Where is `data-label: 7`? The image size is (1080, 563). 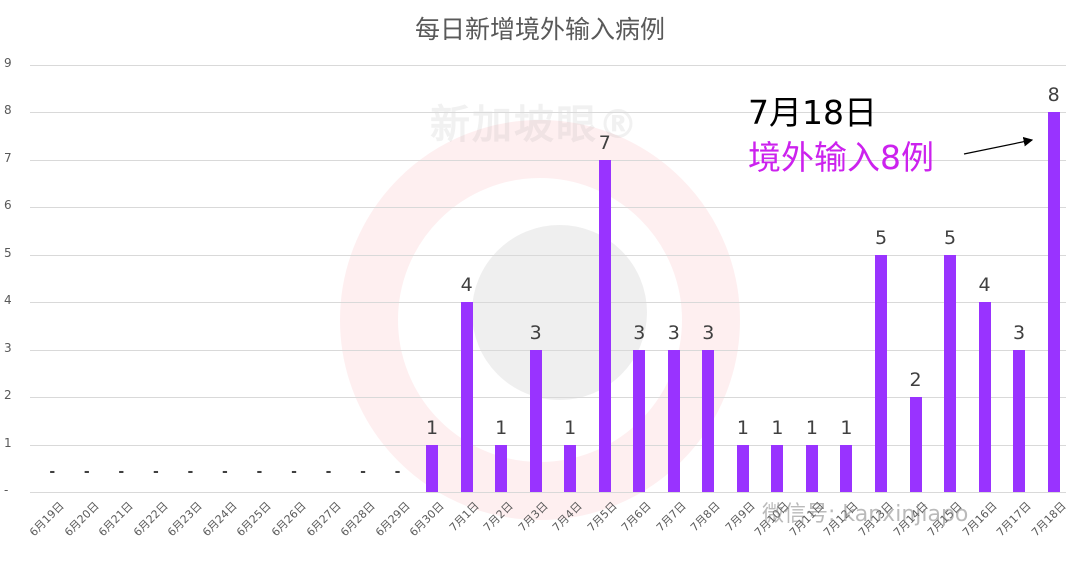 data-label: 7 is located at coordinates (604, 142).